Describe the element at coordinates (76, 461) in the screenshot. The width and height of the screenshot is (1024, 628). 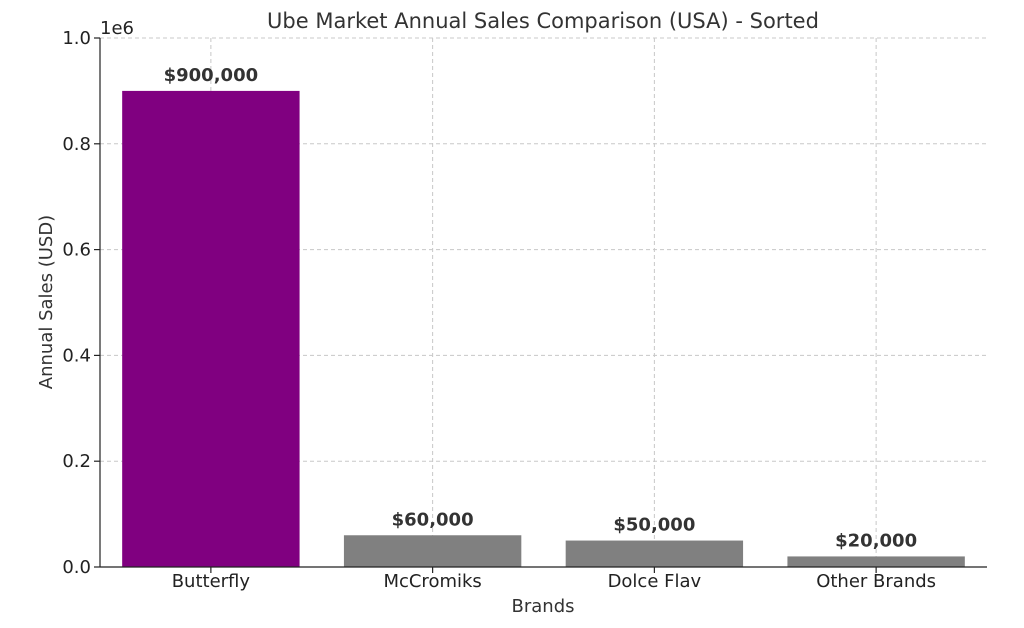
I see `y-tick-label: 0.2` at that location.